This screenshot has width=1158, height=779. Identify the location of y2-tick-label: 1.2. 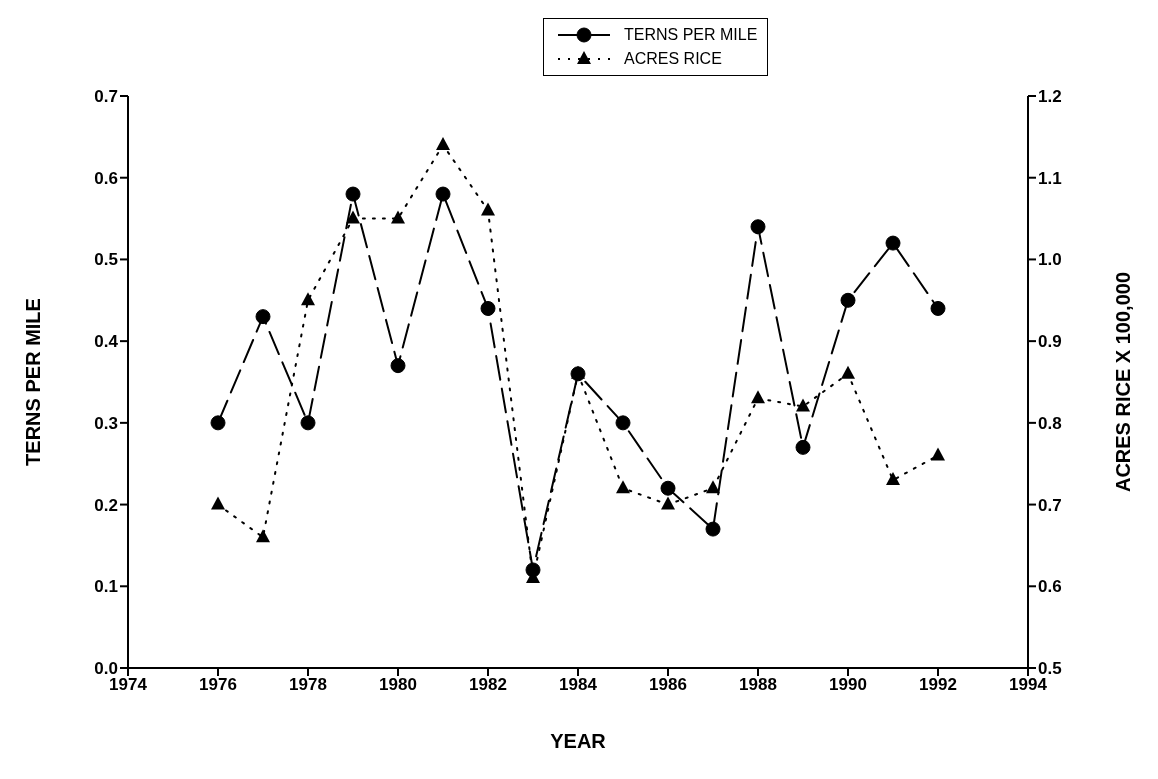
(1050, 97).